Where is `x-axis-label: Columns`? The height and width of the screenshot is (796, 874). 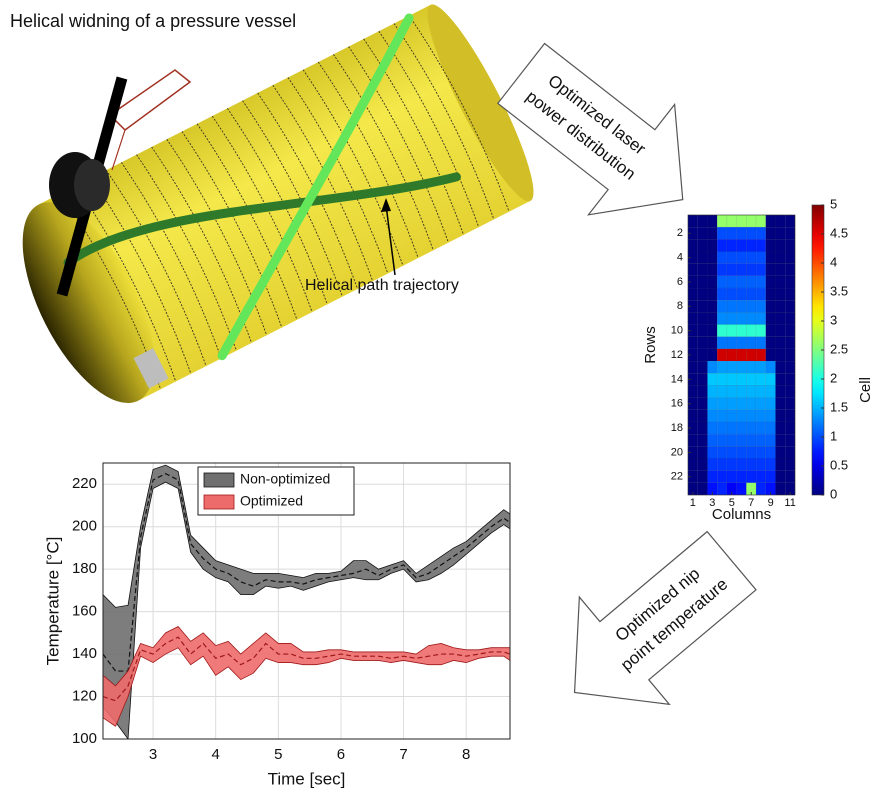 x-axis-label: Columns is located at coordinates (741, 514).